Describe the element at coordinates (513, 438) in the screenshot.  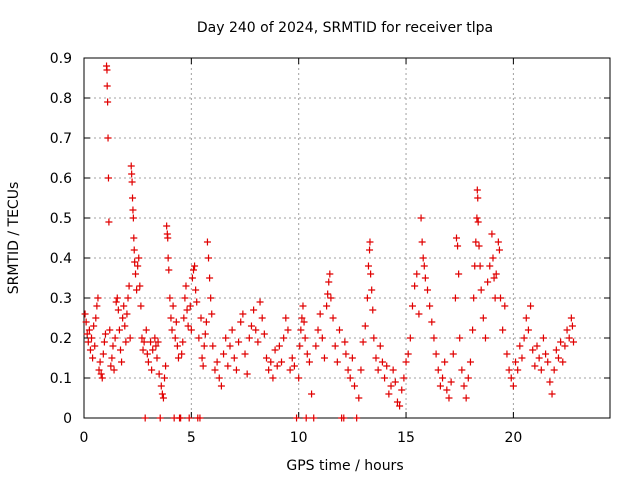
I see `x-tick-label: 20` at that location.